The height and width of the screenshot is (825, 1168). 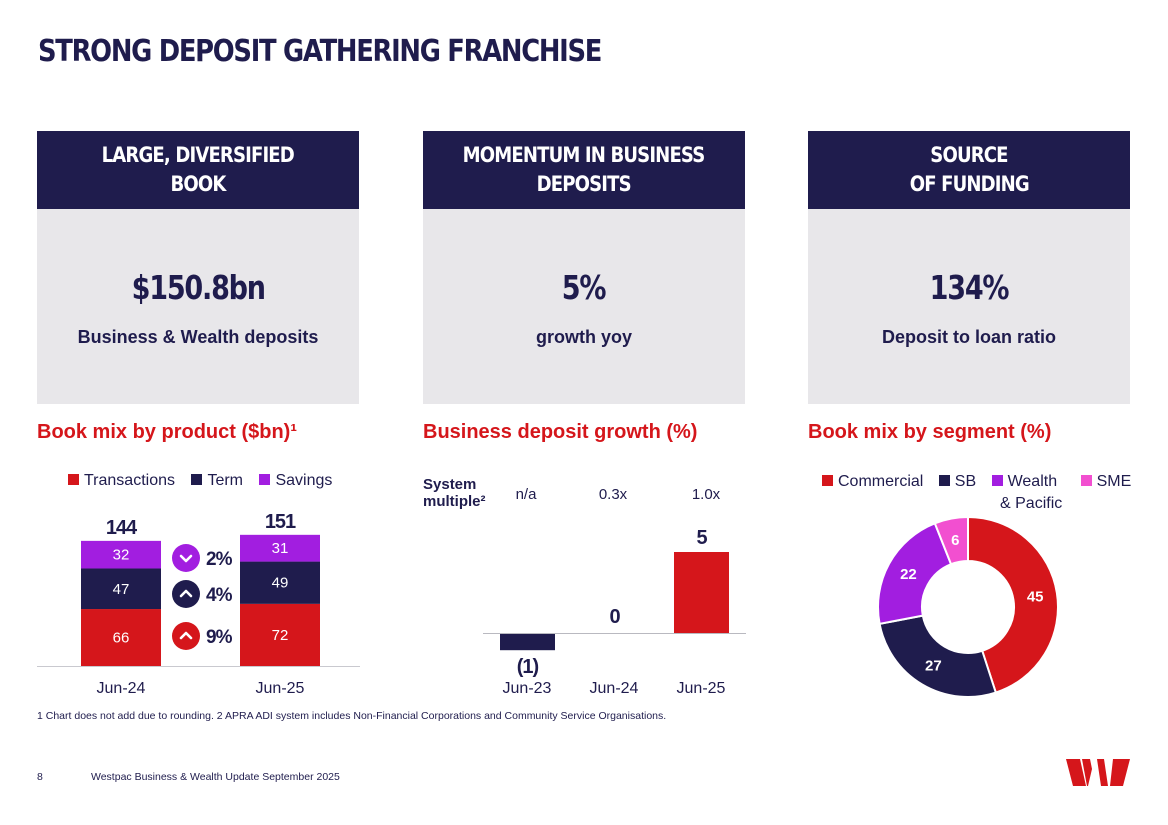 I want to click on badge-label: 9%, so click(x=219, y=637).